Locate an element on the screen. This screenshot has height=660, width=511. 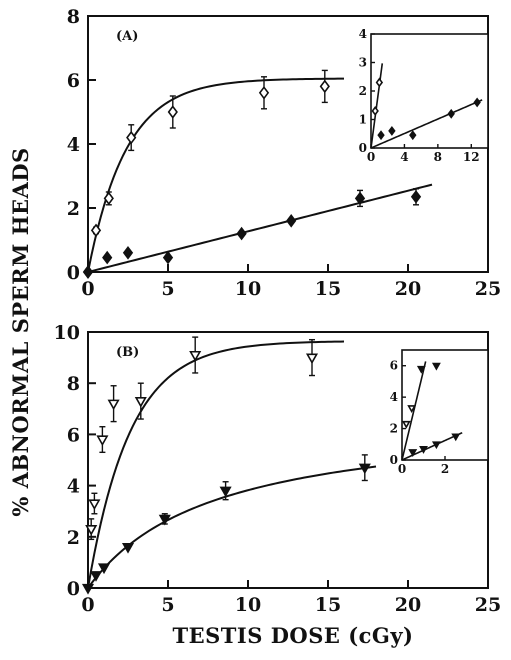
inset-x-tick-label: 12 is located at coordinates (471, 157).